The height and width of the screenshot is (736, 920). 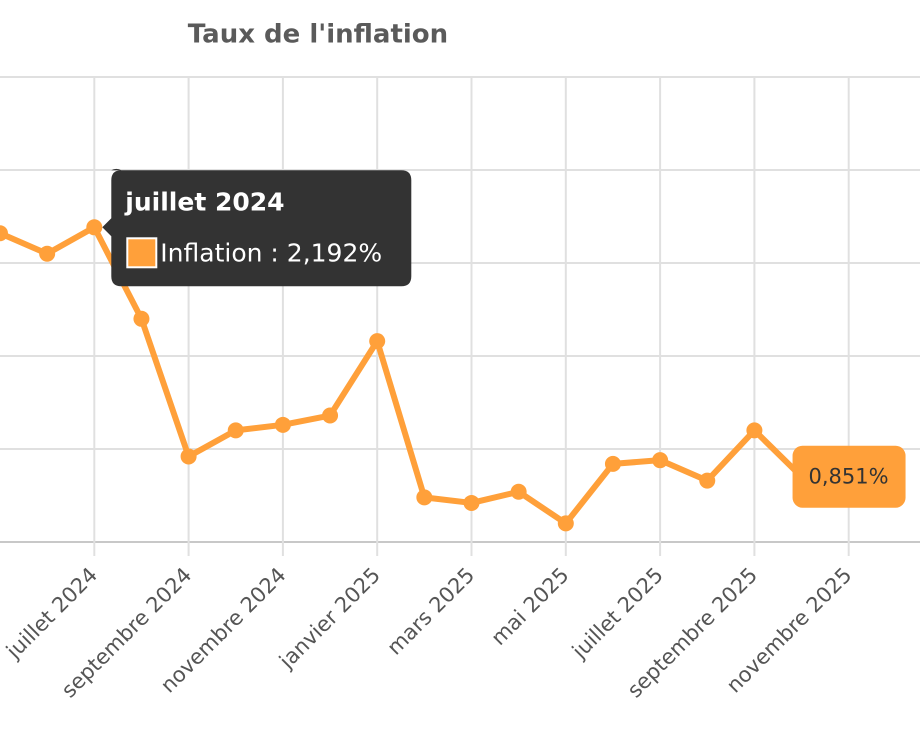 I want to click on tooltip-swatch, so click(x=142, y=253).